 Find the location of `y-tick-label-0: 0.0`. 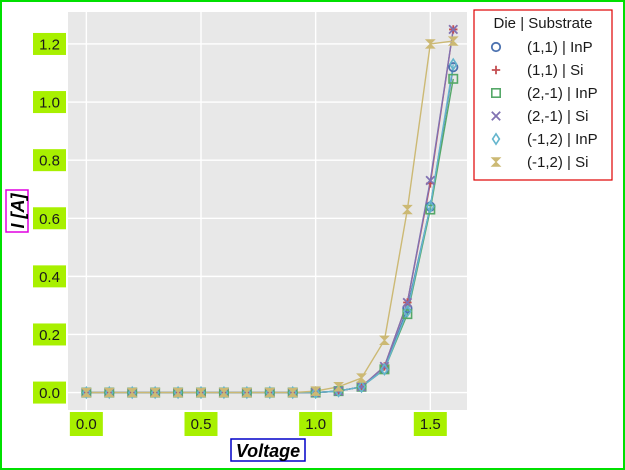

y-tick-label-0: 0.0 is located at coordinates (49, 393).